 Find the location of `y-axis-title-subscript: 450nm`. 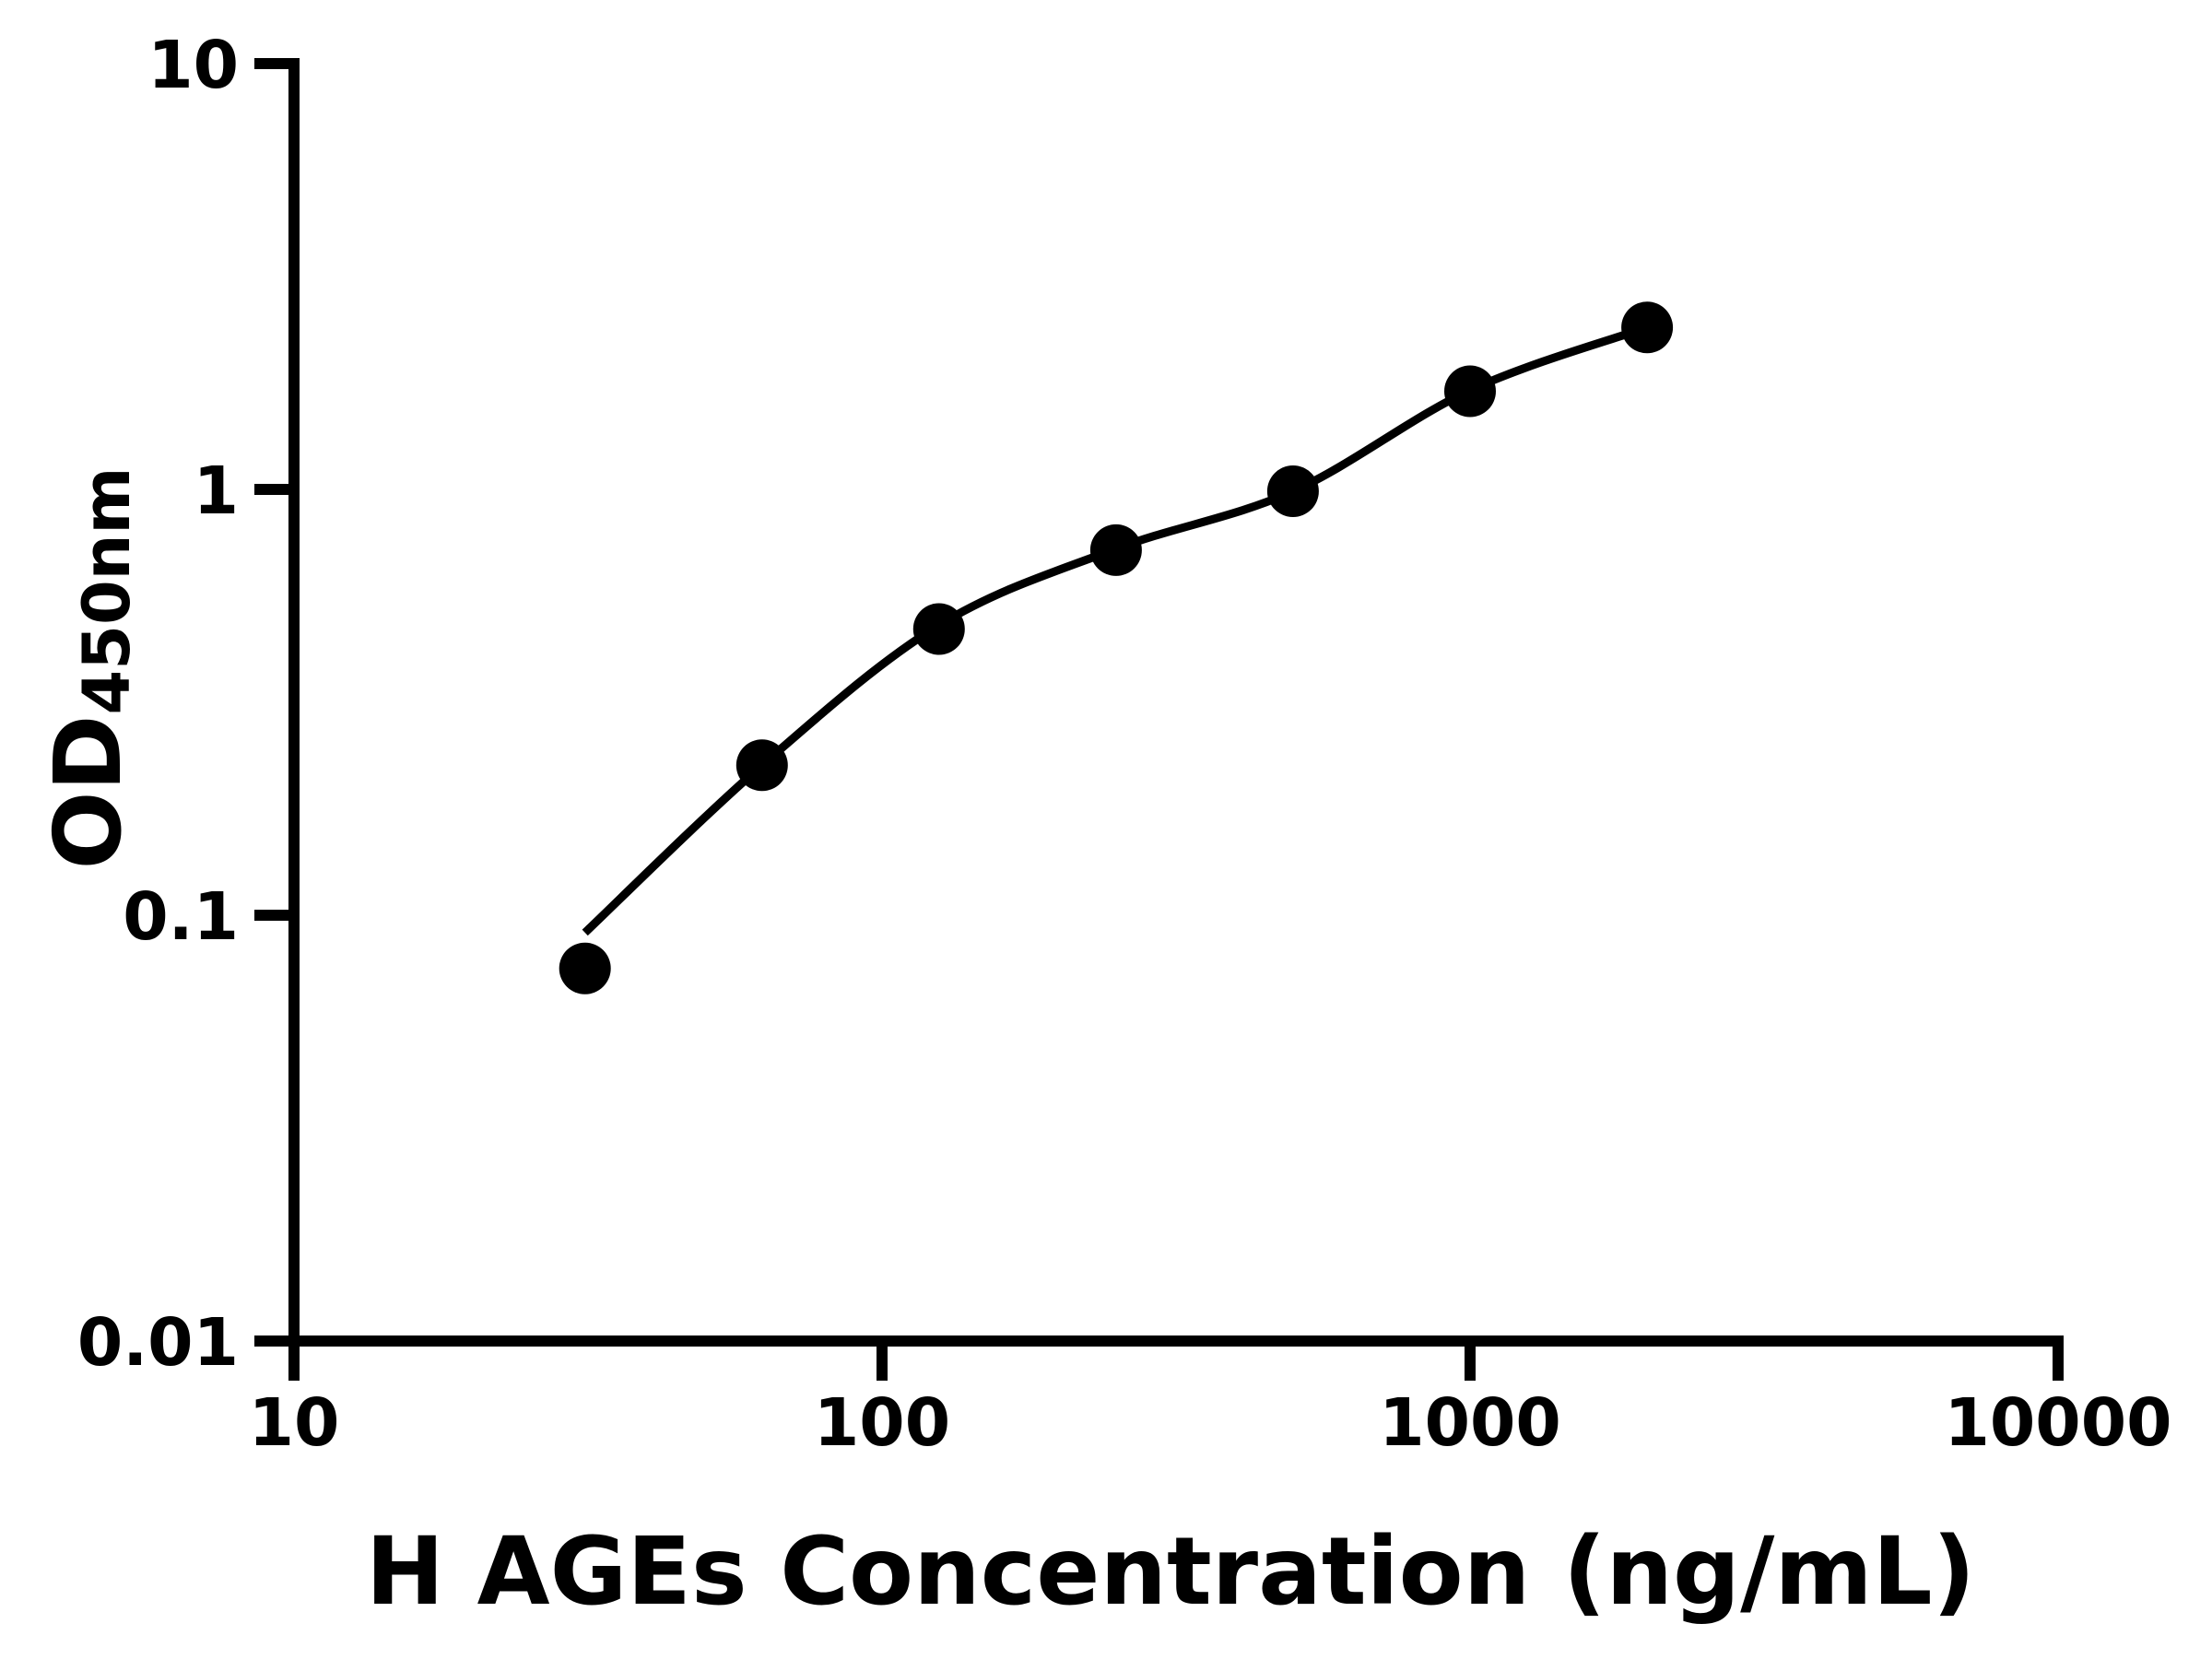

y-axis-title-subscript: 450nm is located at coordinates (107, 591).